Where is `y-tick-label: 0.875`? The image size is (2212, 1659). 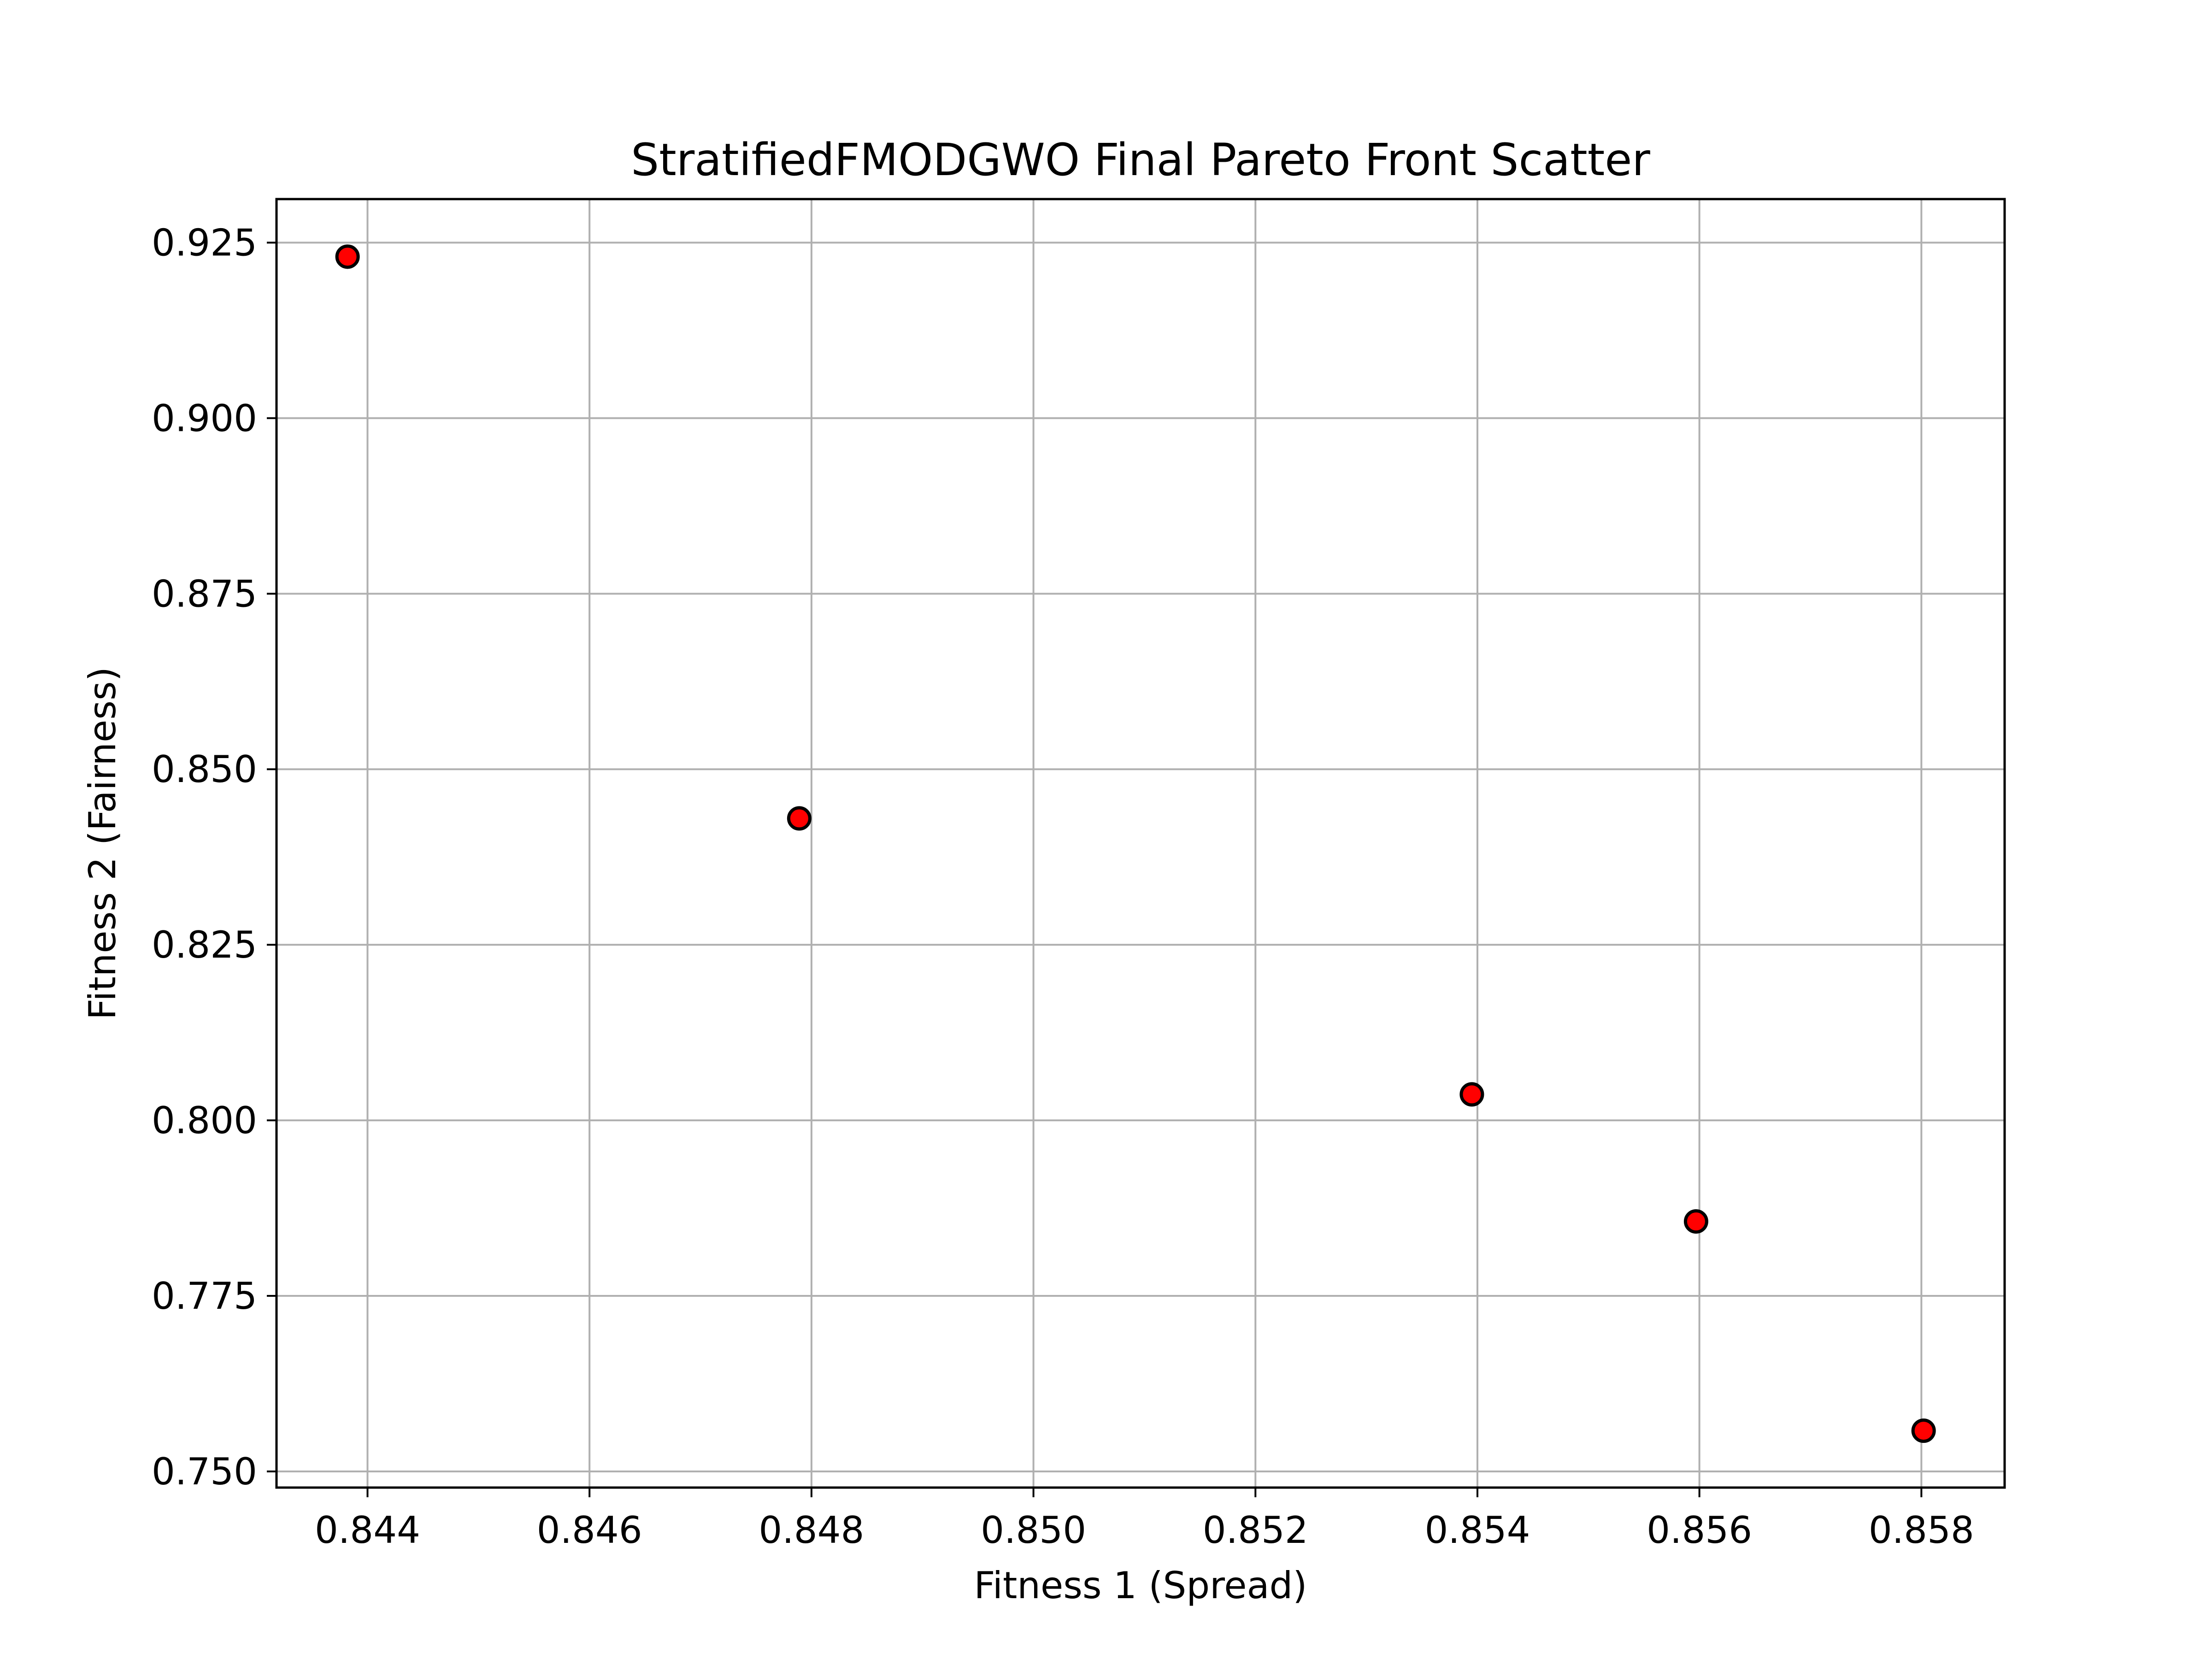
y-tick-label: 0.875 is located at coordinates (204, 593).